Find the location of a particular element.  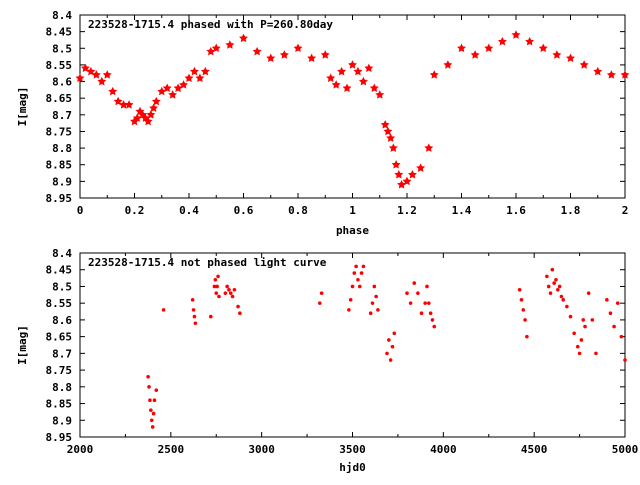

x-tick-label: 1.8 is located at coordinates (571, 210).